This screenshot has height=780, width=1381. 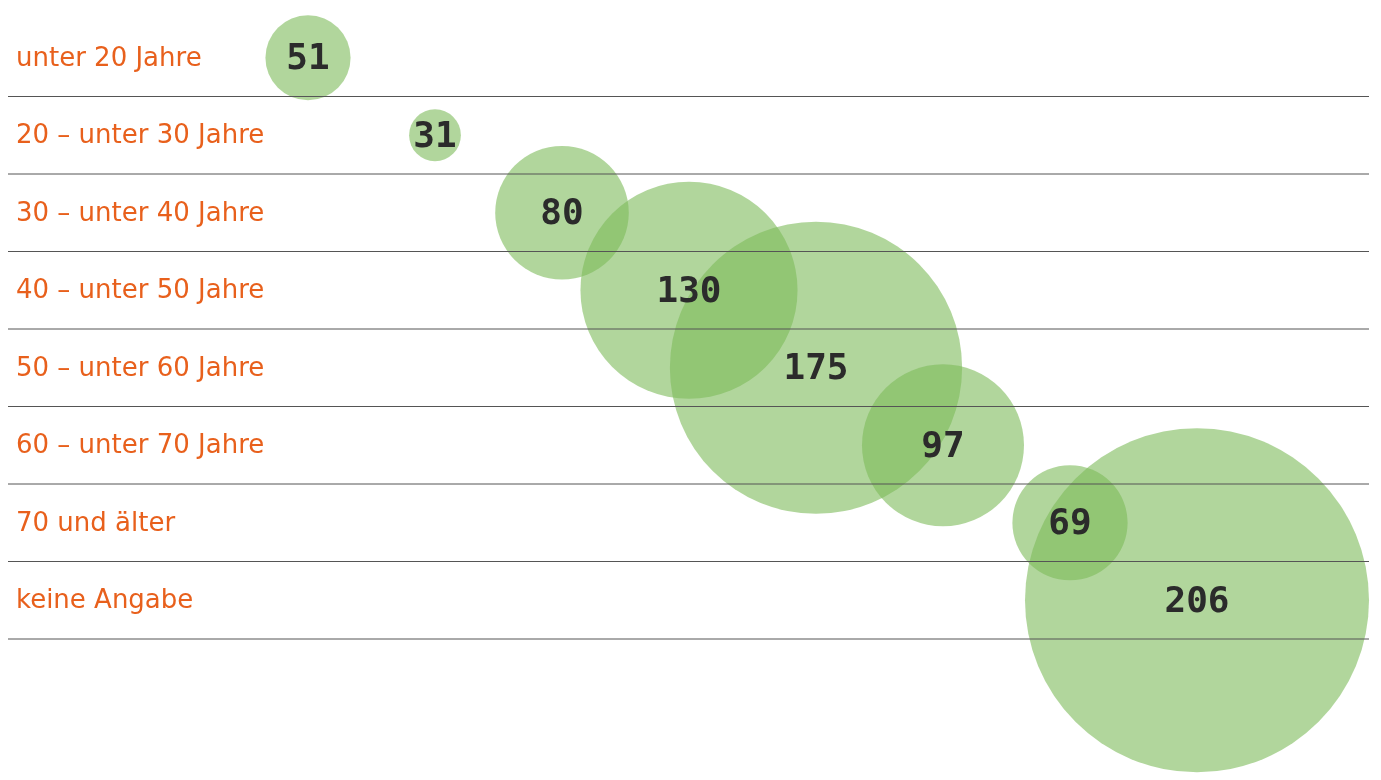 What do you see at coordinates (1070, 522) in the screenshot?
I see `data-label: 69` at bounding box center [1070, 522].